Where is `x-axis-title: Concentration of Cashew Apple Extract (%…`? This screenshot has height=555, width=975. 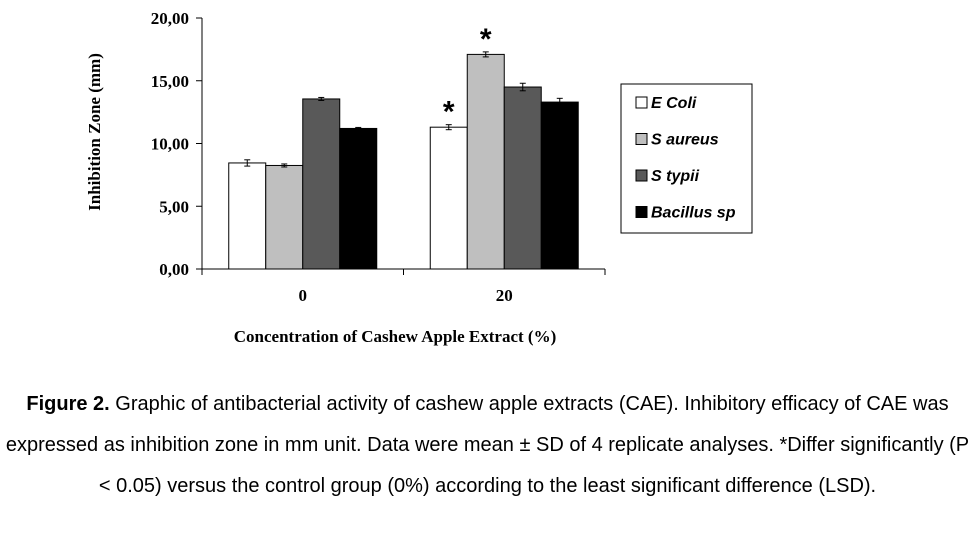 x-axis-title: Concentration of Cashew Apple Extract (%… is located at coordinates (395, 336).